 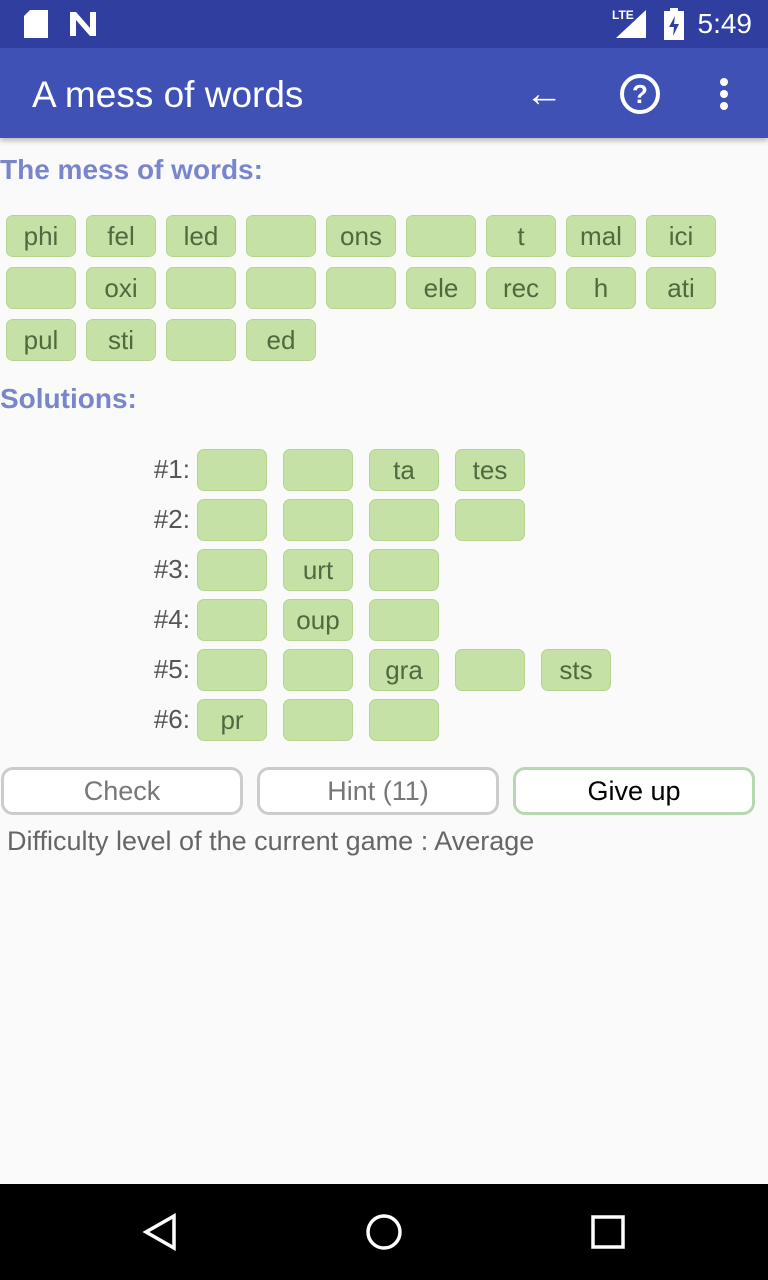 I want to click on home-nav-icon, so click(x=384, y=1232).